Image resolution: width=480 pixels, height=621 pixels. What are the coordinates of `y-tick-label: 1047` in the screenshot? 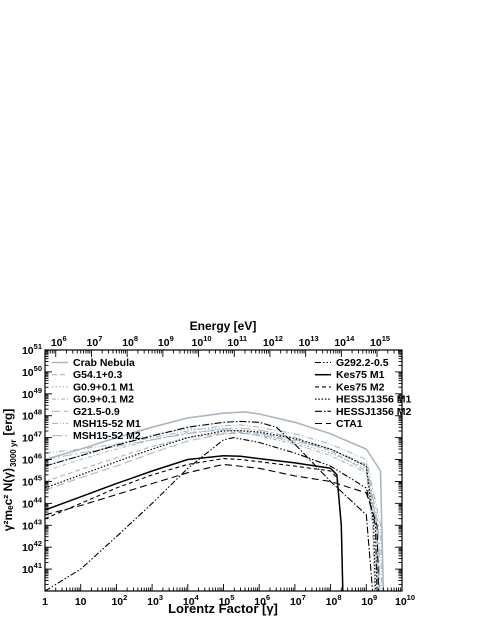 It's located at (32, 437).